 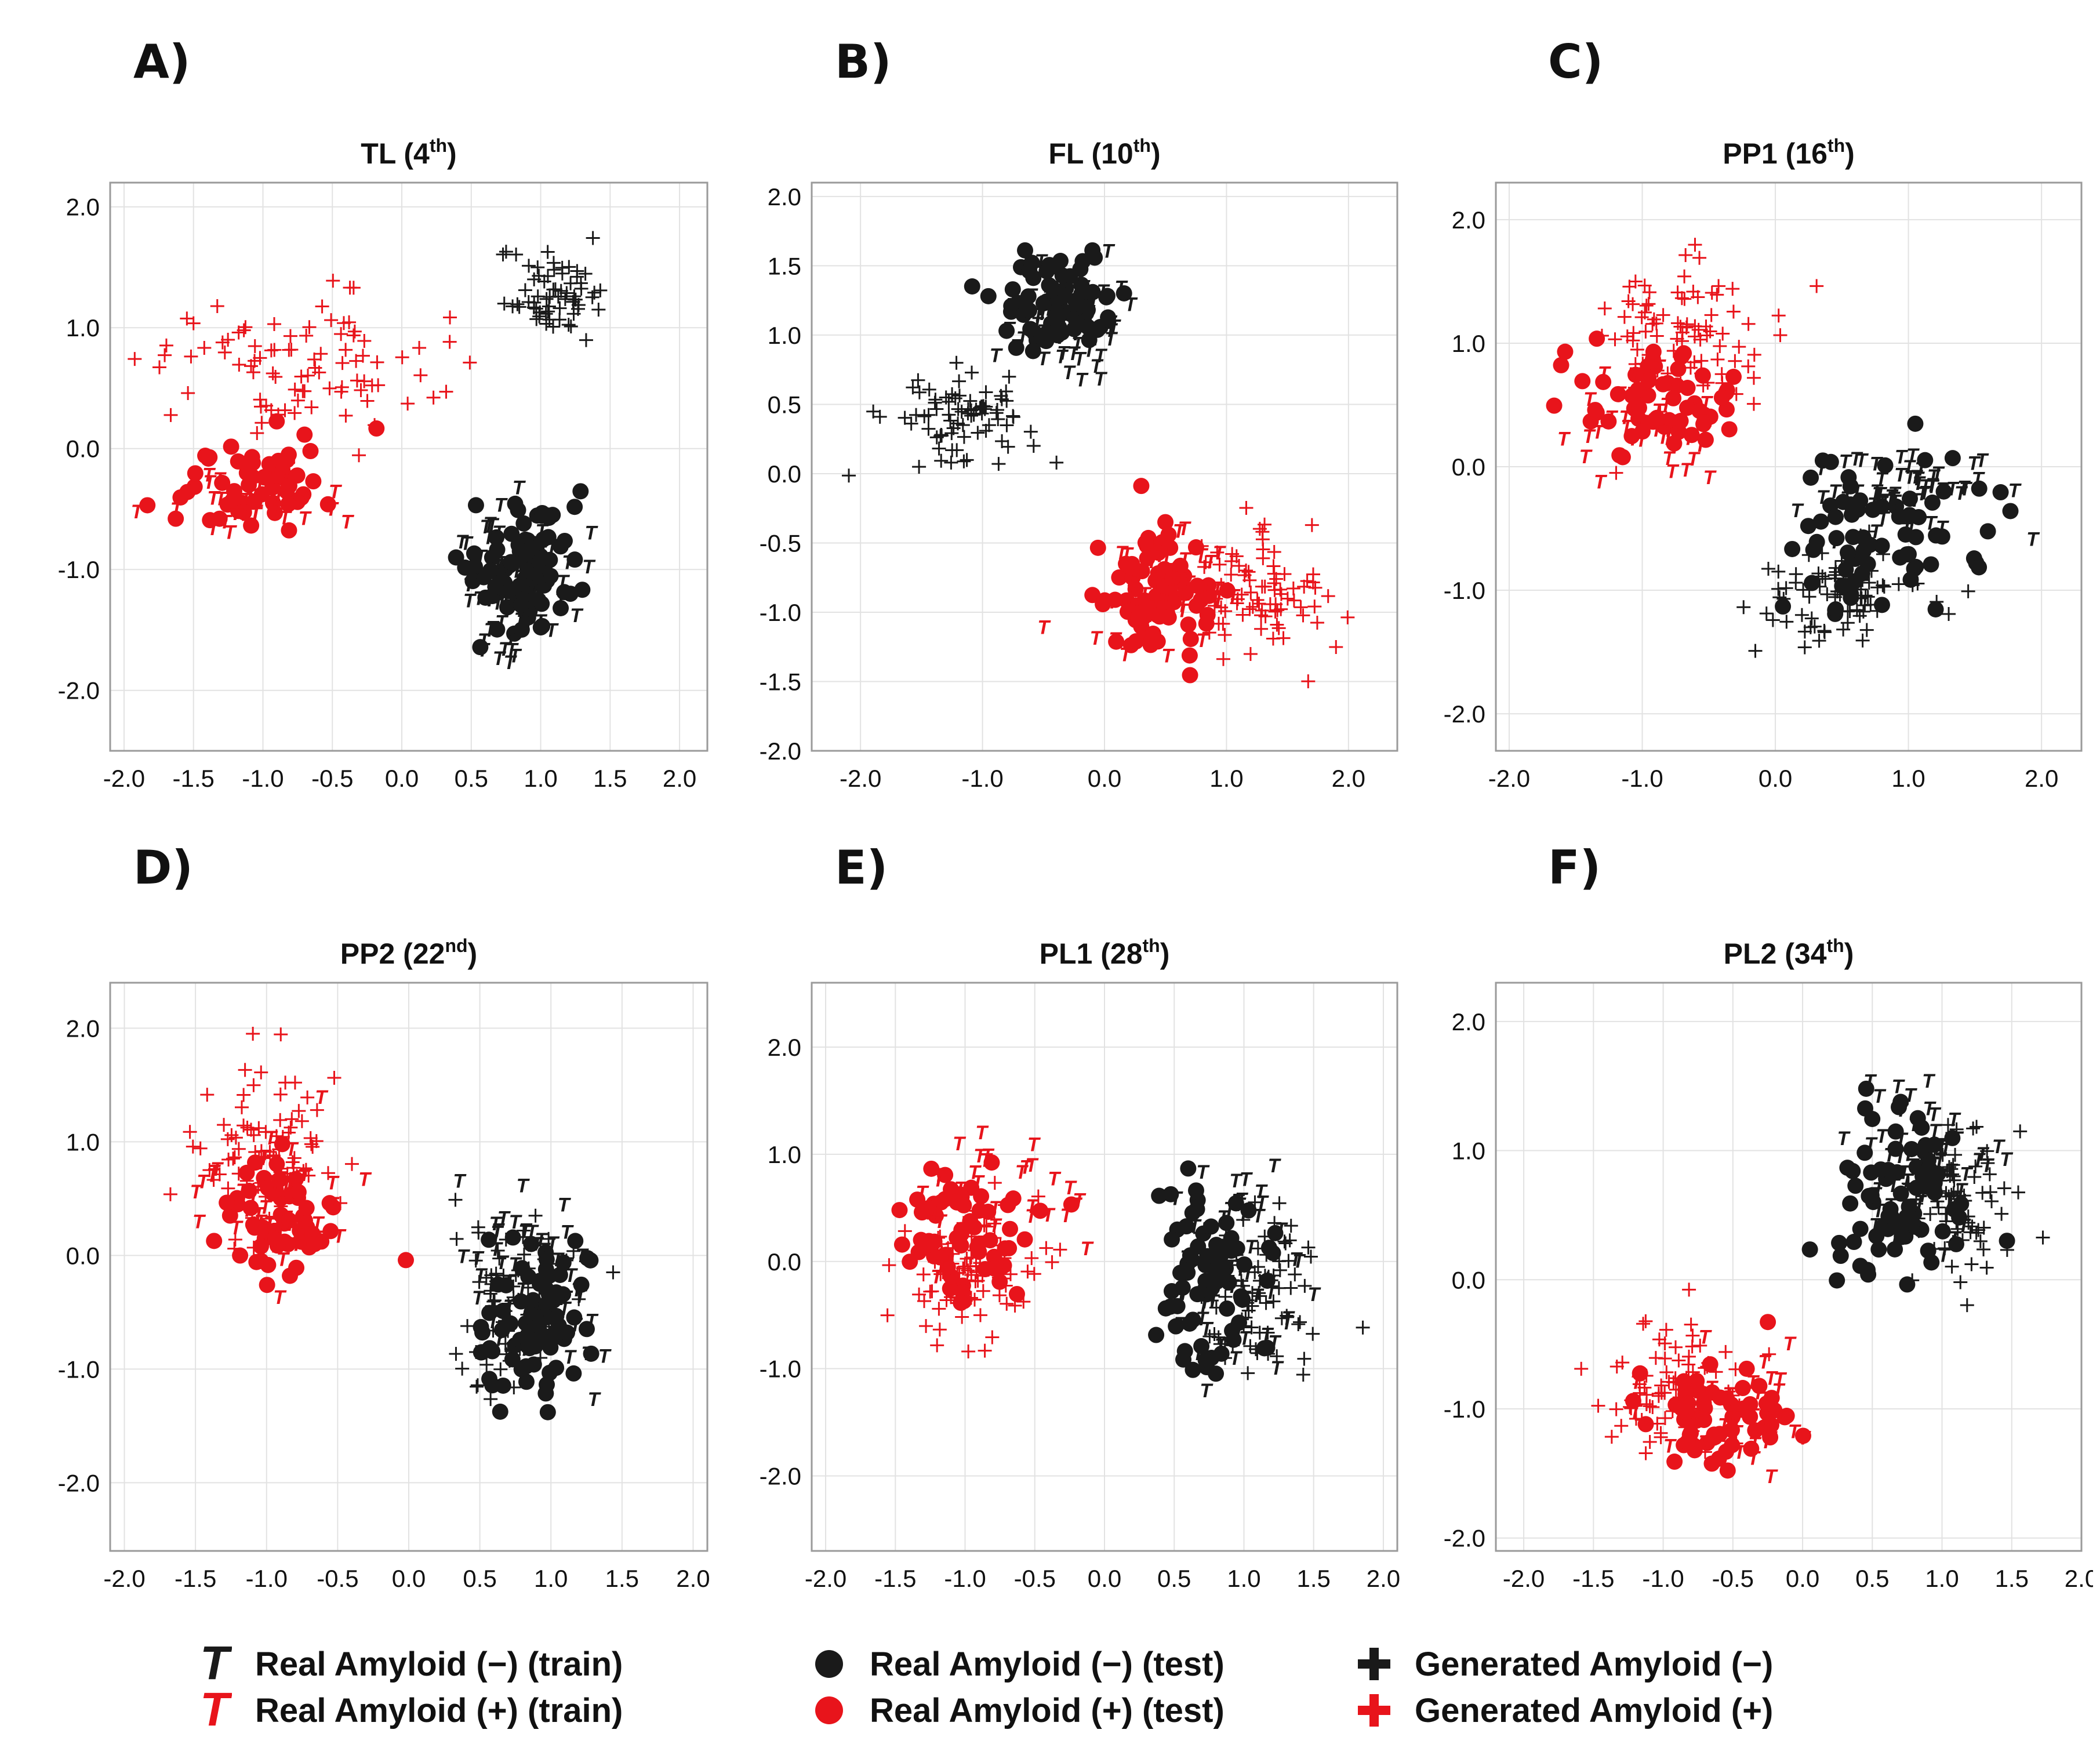 What do you see at coordinates (471, 778) in the screenshot?
I see `x-tick-label: 0.5` at bounding box center [471, 778].